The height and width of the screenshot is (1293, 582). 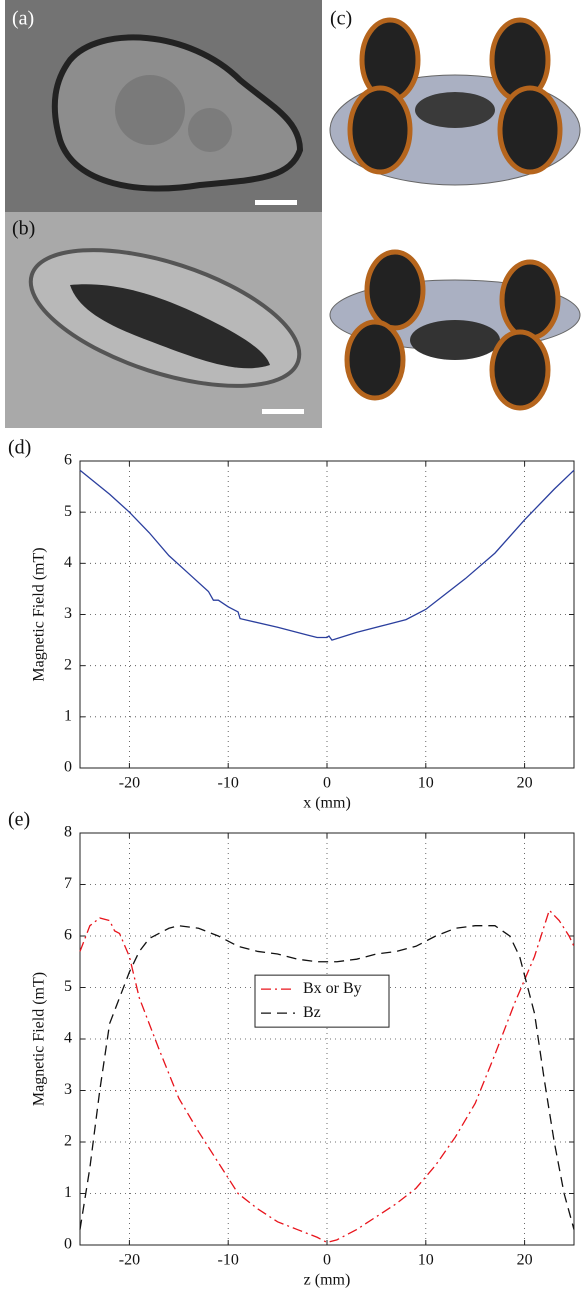 What do you see at coordinates (68, 832) in the screenshot?
I see `y-tick-label: 8` at bounding box center [68, 832].